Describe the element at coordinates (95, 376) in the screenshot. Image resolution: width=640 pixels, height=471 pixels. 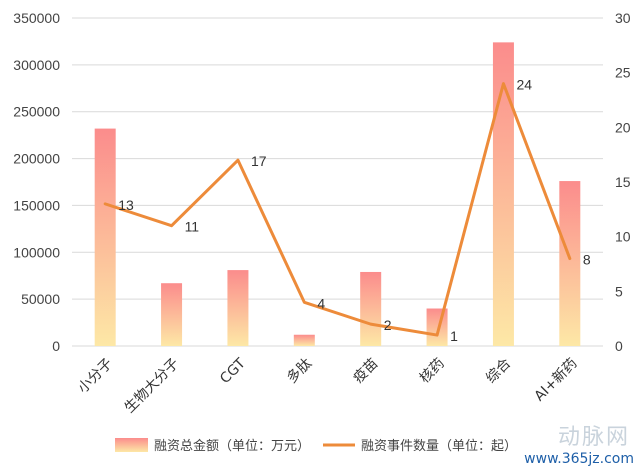
I see `category-label: 小分子` at that location.